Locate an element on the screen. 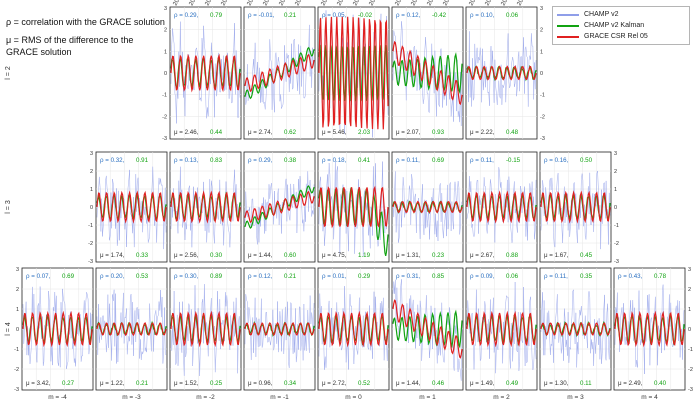 The width and height of the screenshot is (696, 406). rho-stat-kalman: 0.29 is located at coordinates (364, 276).